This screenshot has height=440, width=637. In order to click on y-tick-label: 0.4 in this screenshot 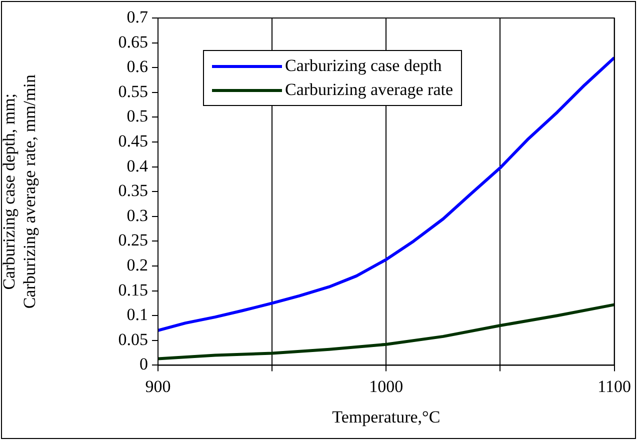, I will do `click(137, 166)`.